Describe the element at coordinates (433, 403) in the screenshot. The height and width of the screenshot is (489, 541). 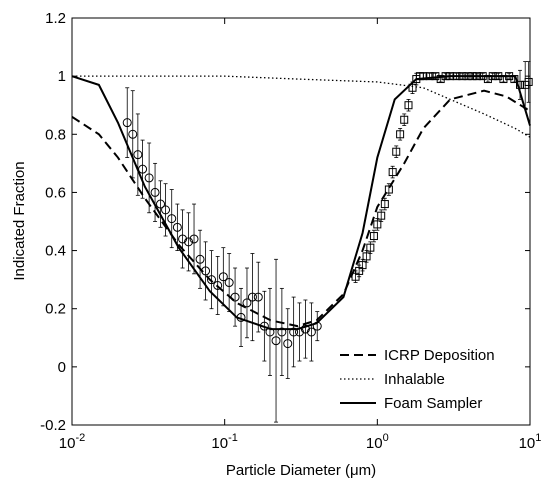
I see `legend-label: Foam Sampler` at that location.